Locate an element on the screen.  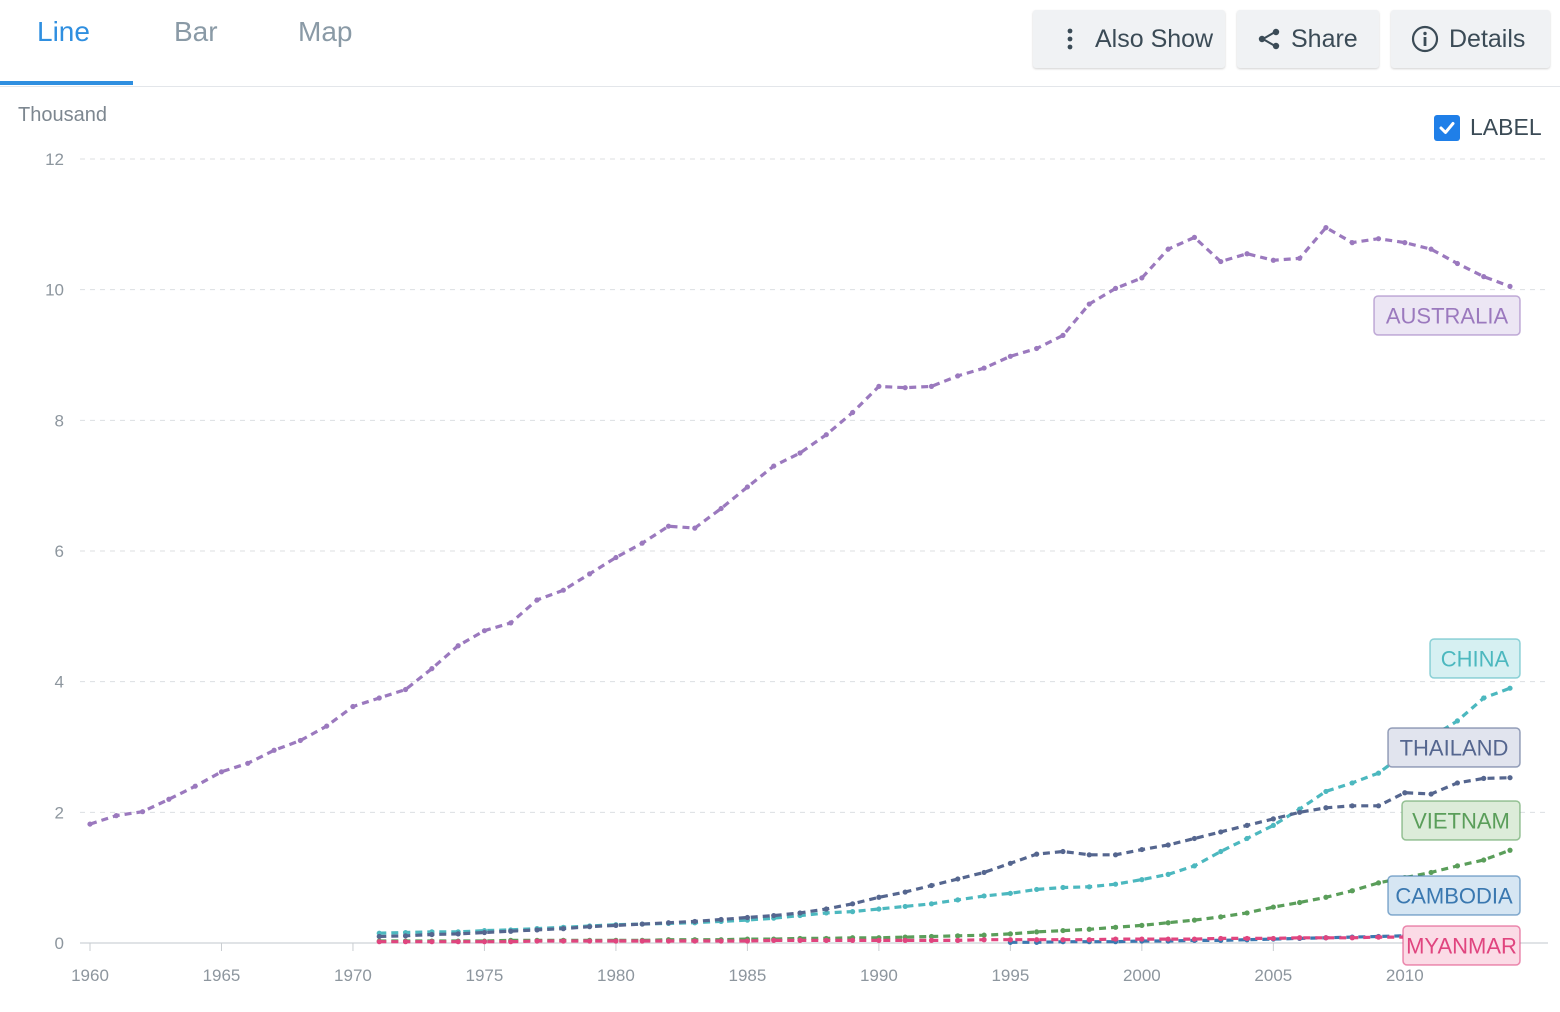
x-tick-label: 2005 is located at coordinates (1273, 975).